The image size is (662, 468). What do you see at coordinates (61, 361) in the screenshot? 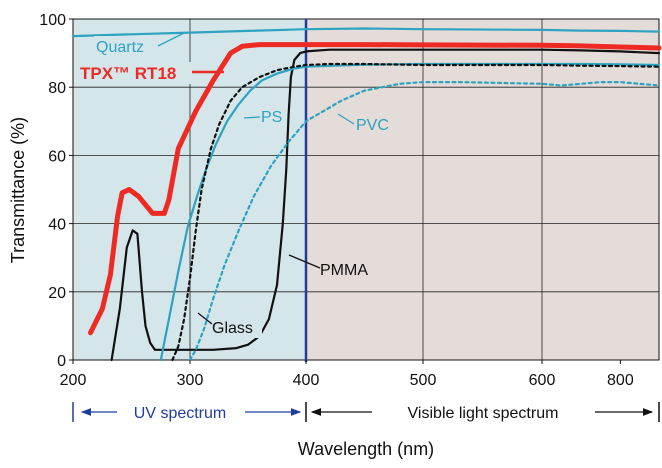
I see `y-tick-label: 0` at bounding box center [61, 361].